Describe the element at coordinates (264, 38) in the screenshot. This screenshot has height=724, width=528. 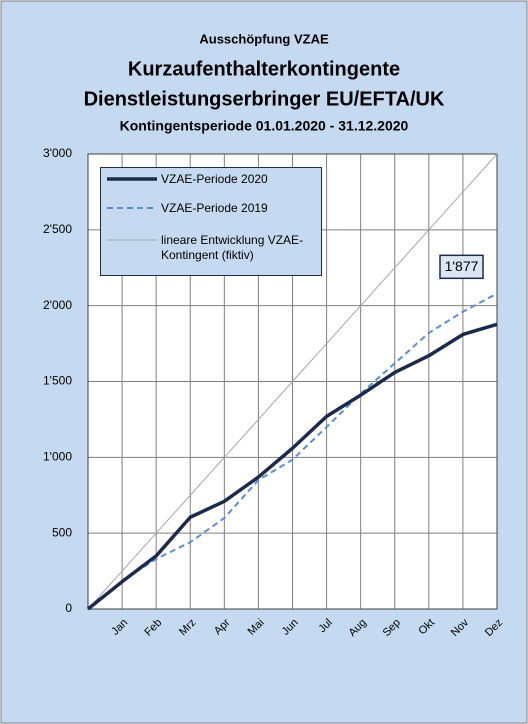
I see `title: Ausschöpfung VZAE` at that location.